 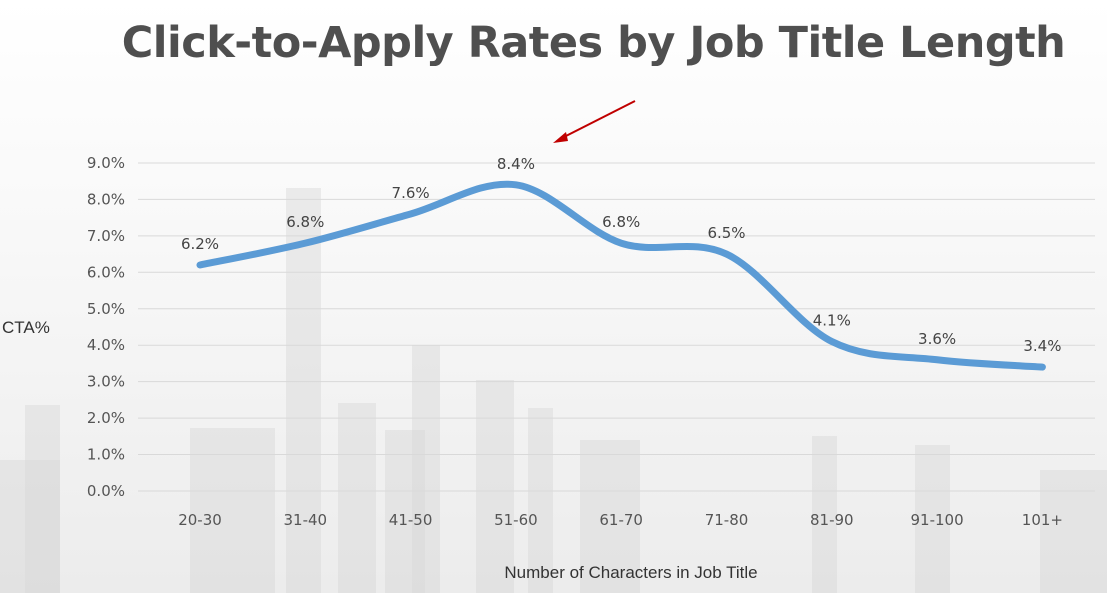 I want to click on y-tick-label: 6.0%, so click(x=106, y=272).